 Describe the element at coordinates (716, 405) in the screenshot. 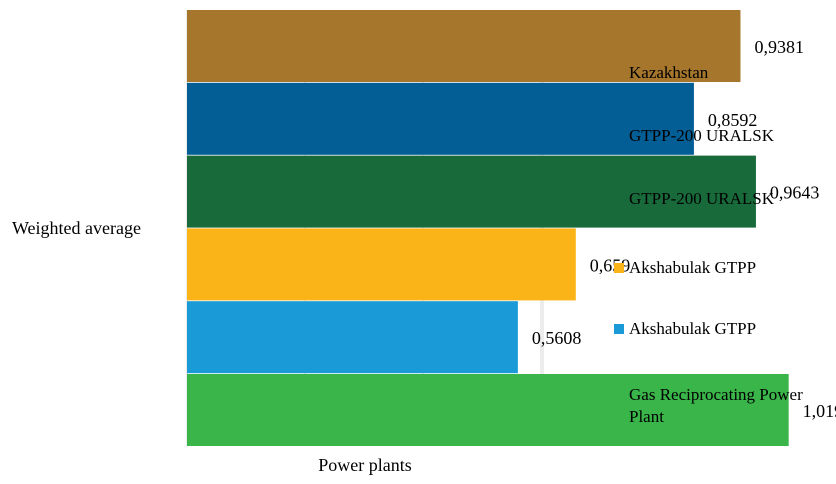

I see `legend-label: Gas Reciprocating Power Plant` at that location.